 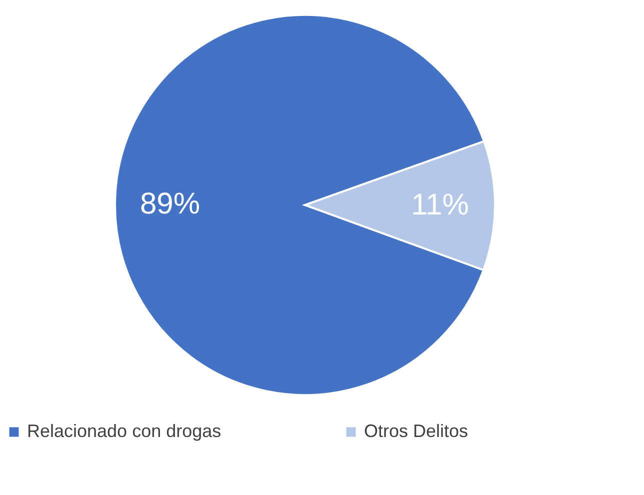 I want to click on legend-label: Otros Delitos, so click(x=416, y=431).